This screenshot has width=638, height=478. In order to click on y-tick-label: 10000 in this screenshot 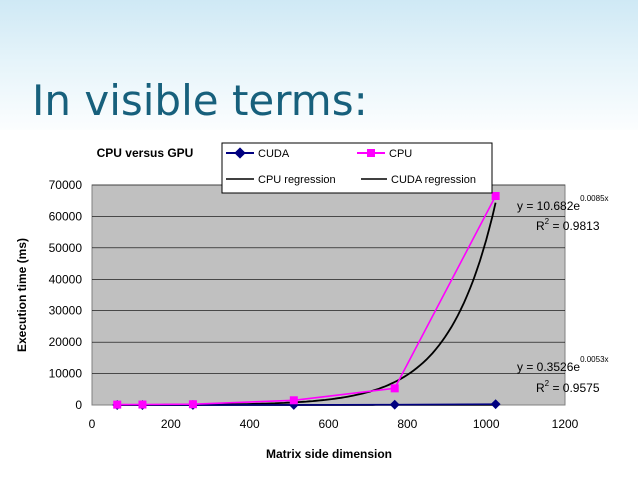, I will do `click(66, 374)`.